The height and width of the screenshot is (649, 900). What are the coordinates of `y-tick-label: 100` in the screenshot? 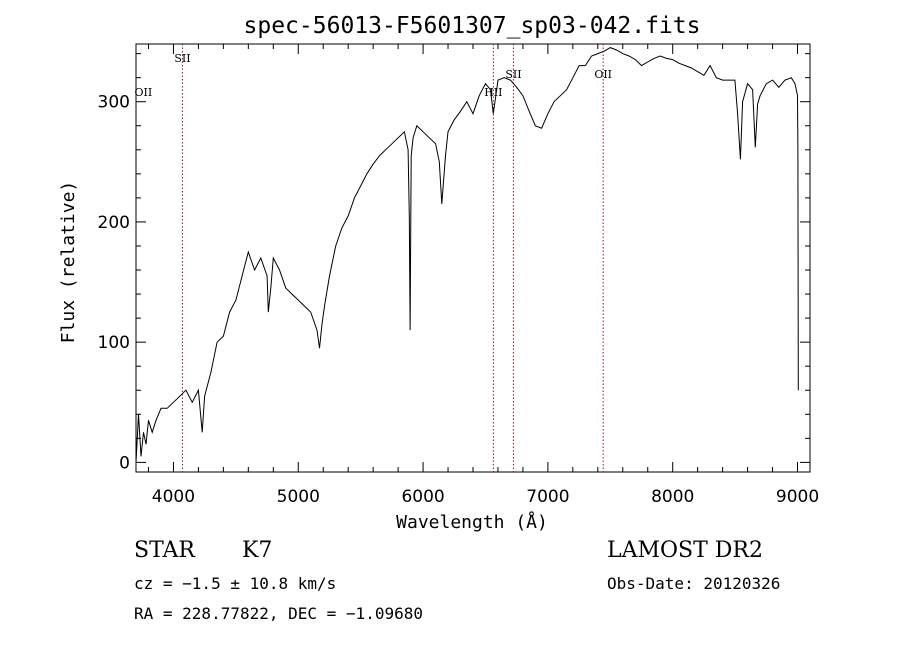 It's located at (114, 343).